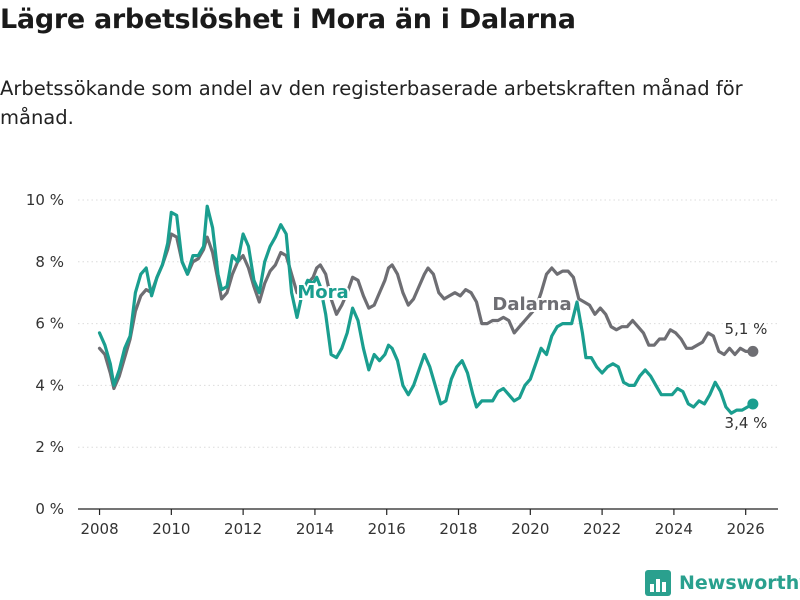 This screenshot has width=800, height=600. I want to click on x-tick-label: 2014, so click(315, 529).